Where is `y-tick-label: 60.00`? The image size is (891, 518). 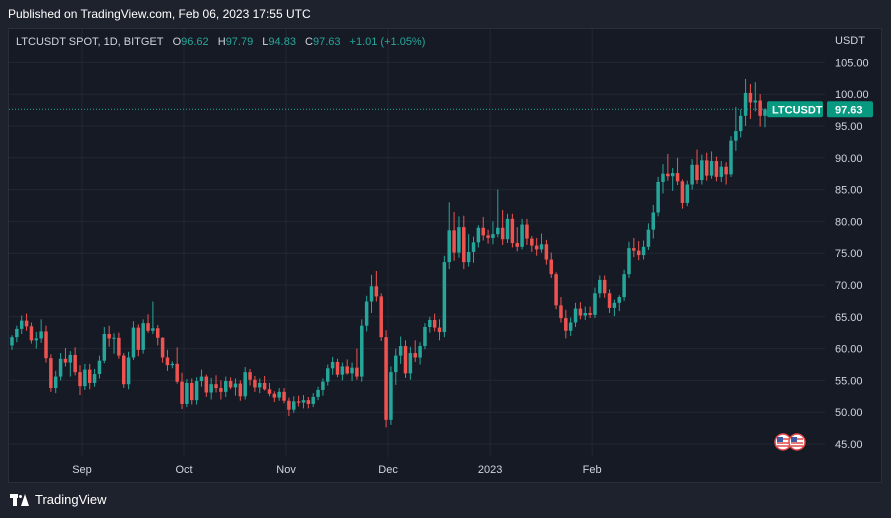 y-tick-label: 60.00 is located at coordinates (849, 350).